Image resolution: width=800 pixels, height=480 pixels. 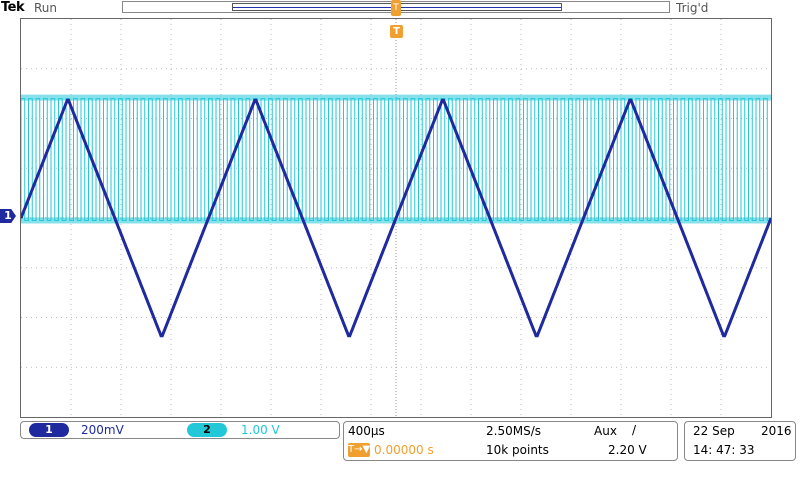 I want to click on datetime-readout: 22 Sep 2016 14: 47: 33, so click(x=740, y=441).